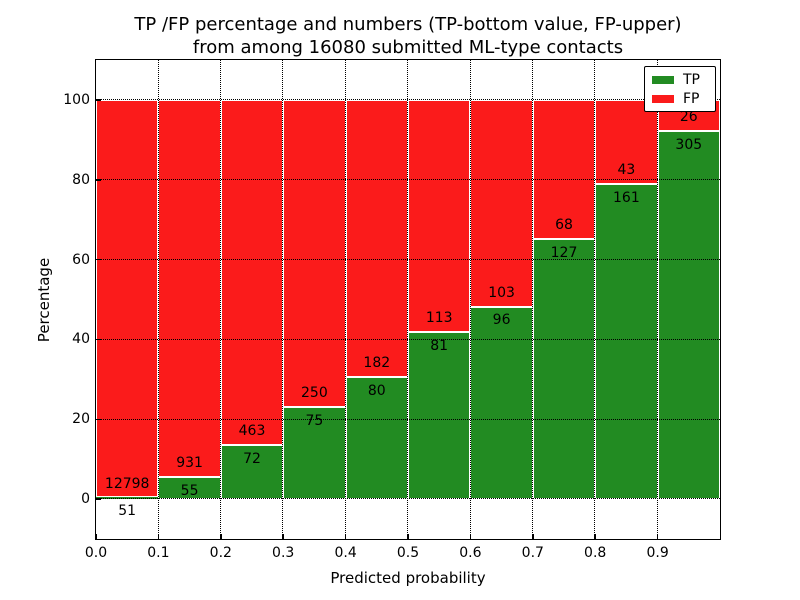  Describe the element at coordinates (564, 225) in the screenshot. I see `bar-count-fp: 68` at that location.